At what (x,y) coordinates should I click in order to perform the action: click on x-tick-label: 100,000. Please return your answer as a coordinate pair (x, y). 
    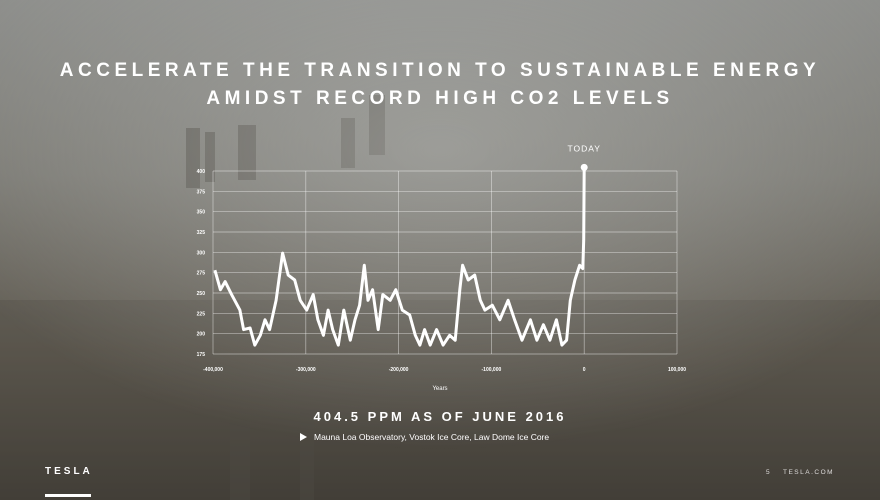
    Looking at the image, I should click on (677, 370).